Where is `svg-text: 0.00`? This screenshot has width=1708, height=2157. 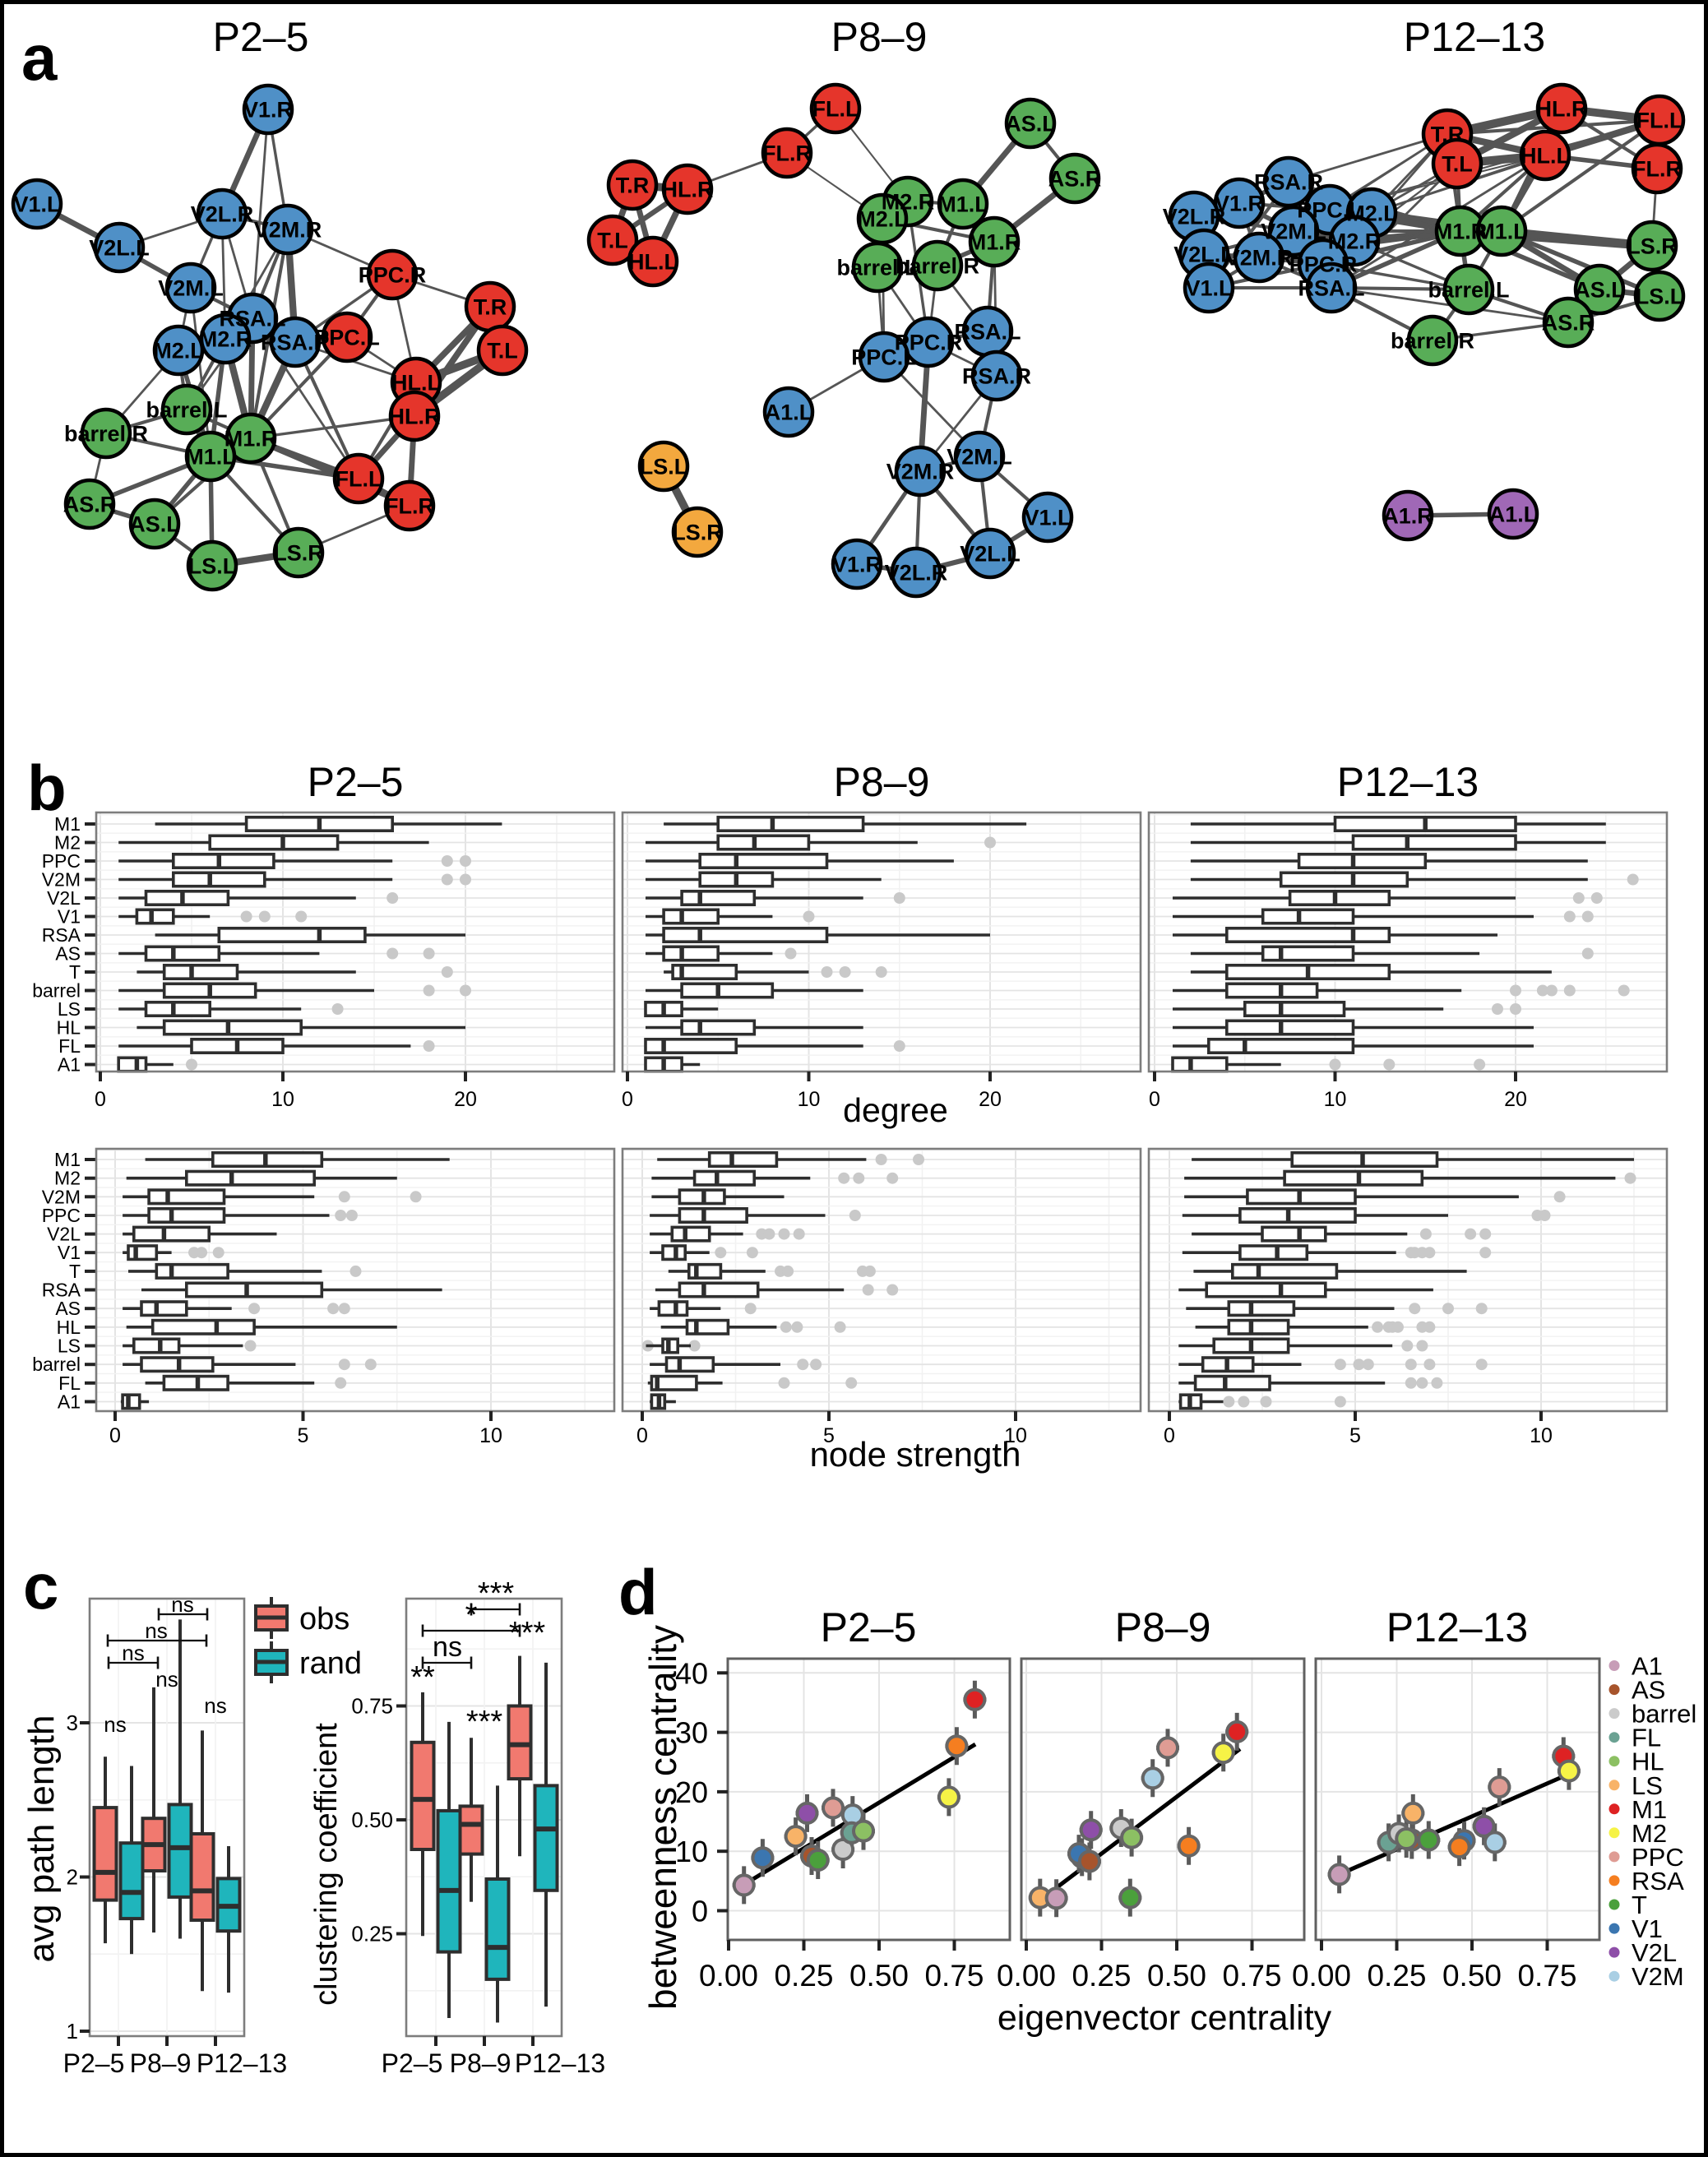
svg-text: 0.00 is located at coordinates (728, 1976).